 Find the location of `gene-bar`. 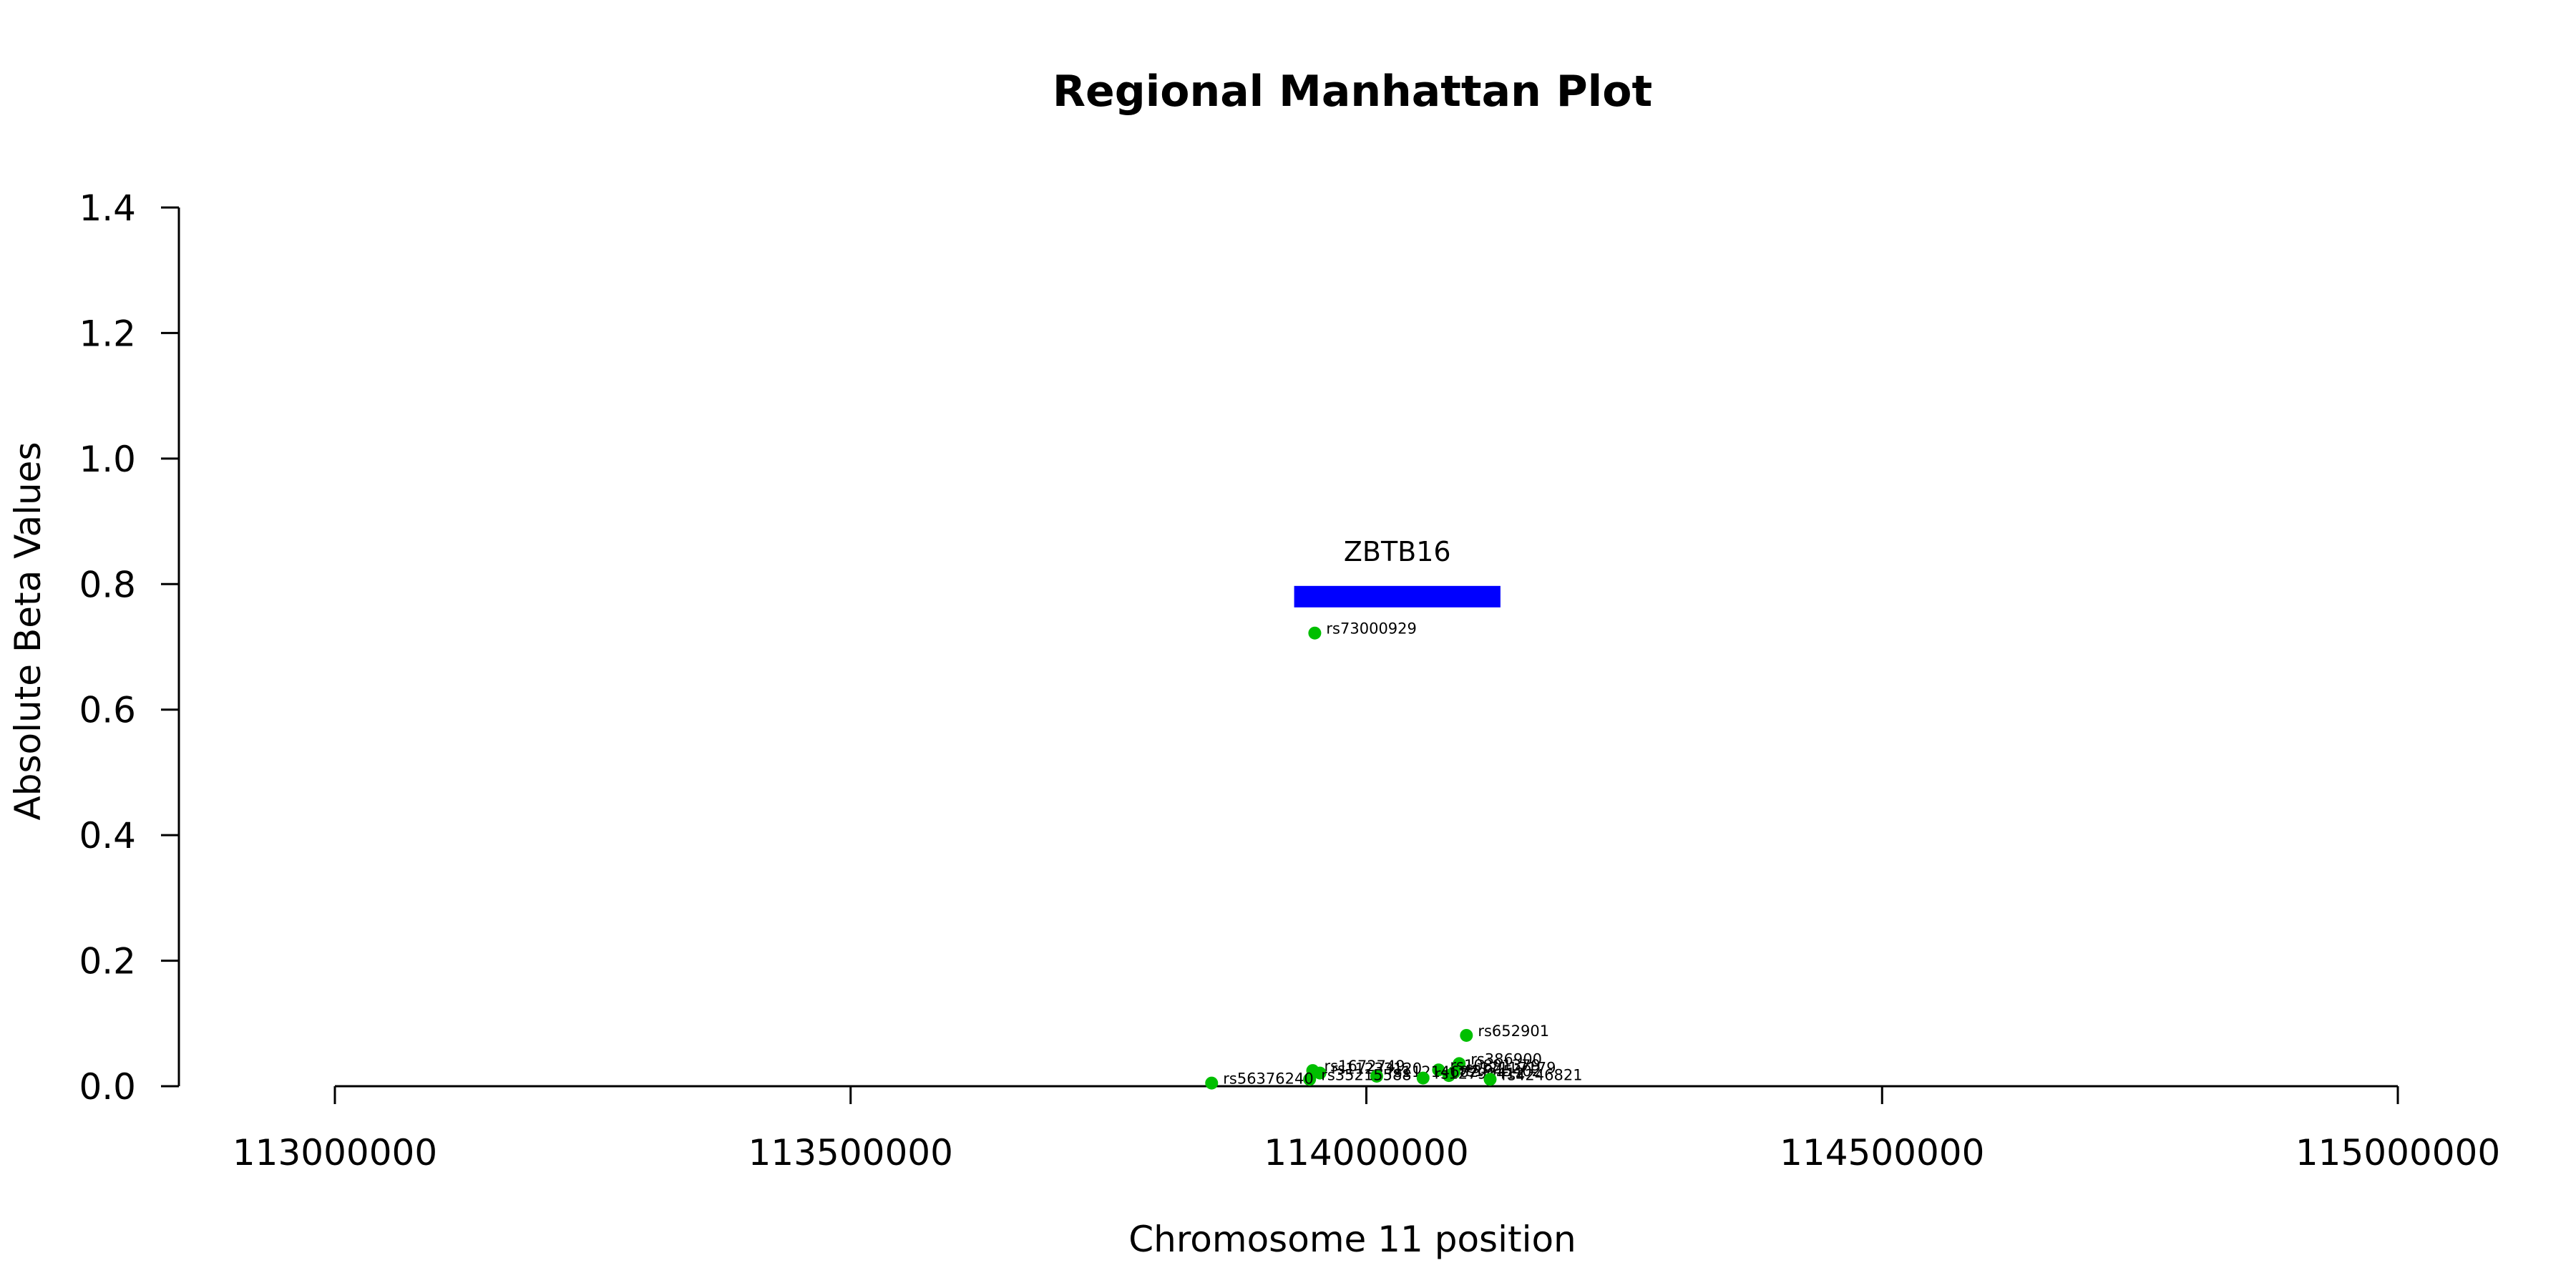

gene-bar is located at coordinates (1397, 596).